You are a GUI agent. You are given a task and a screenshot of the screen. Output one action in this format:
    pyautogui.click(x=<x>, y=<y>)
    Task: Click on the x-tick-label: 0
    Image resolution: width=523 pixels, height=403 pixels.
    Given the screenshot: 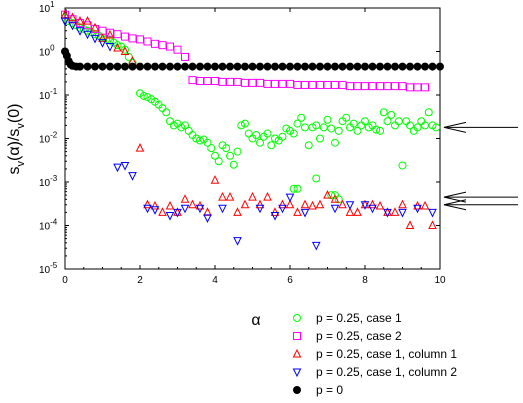 What is the action you would take?
    pyautogui.click(x=65, y=280)
    